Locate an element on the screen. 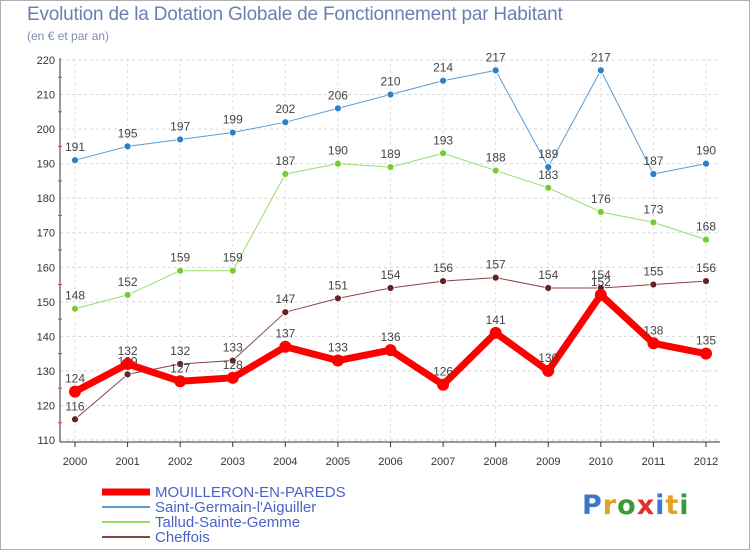 The image size is (750, 550). chart-subtitle: (en € et par an) is located at coordinates (68, 36).